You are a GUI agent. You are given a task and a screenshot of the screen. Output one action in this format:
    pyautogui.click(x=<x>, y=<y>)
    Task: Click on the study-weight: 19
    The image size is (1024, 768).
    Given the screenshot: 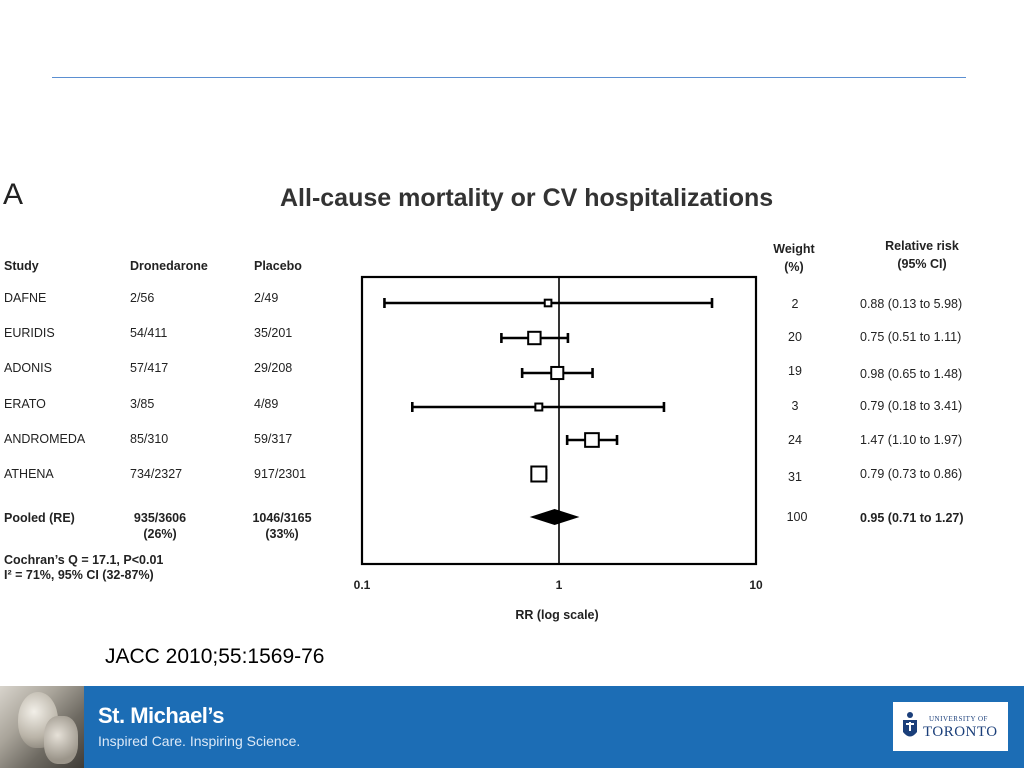 What is the action you would take?
    pyautogui.click(x=795, y=371)
    